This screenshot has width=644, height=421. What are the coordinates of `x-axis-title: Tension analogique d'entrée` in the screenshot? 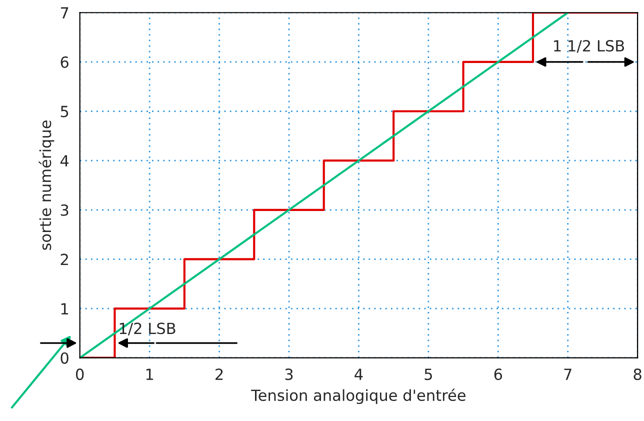 It's located at (358, 396).